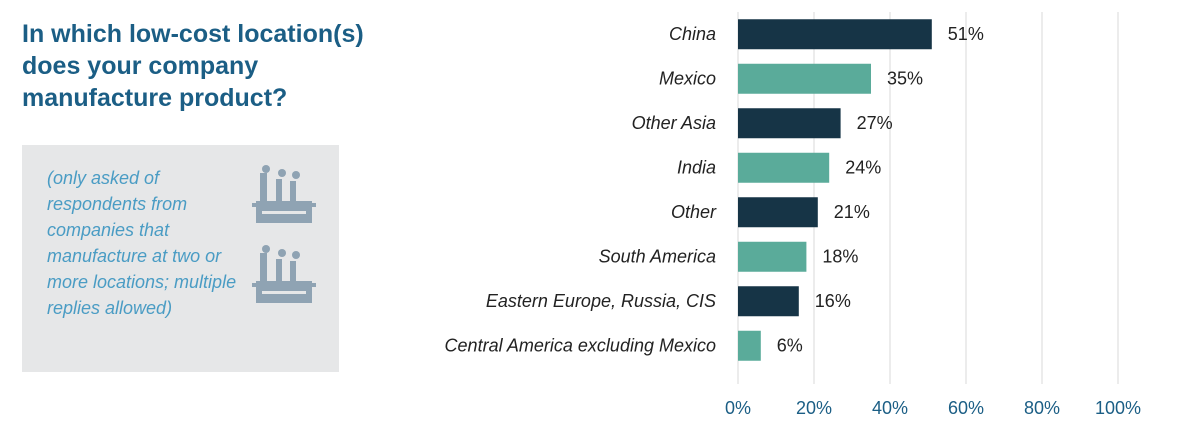 This screenshot has width=1200, height=441. I want to click on x-tick-label: 80%, so click(1042, 408).